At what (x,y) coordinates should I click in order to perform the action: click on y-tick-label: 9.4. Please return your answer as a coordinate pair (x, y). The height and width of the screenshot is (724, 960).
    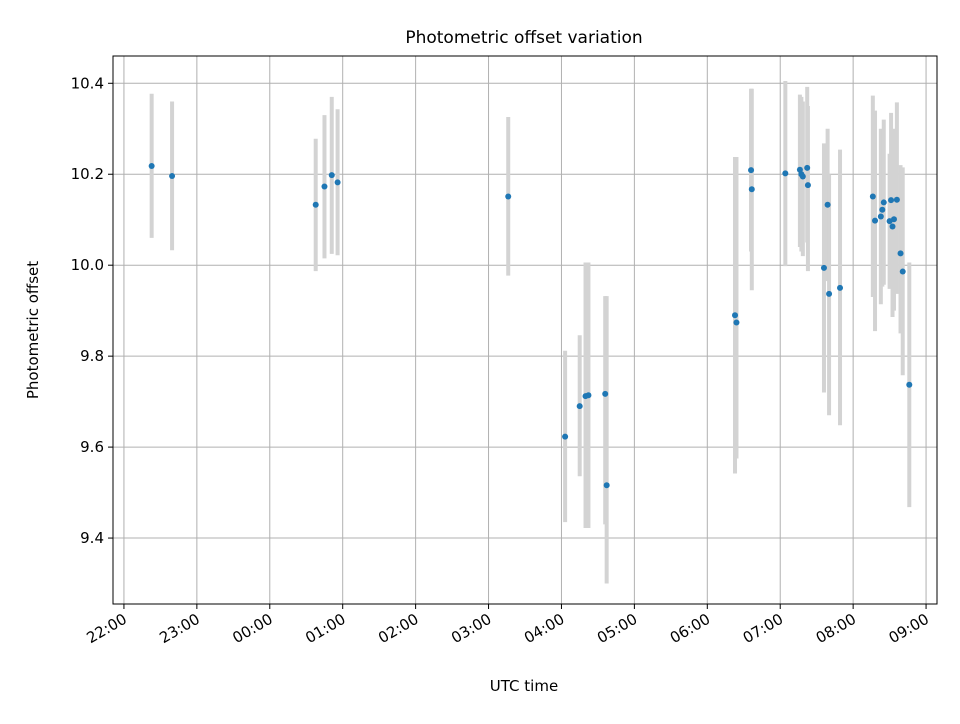
    Looking at the image, I should click on (92, 538).